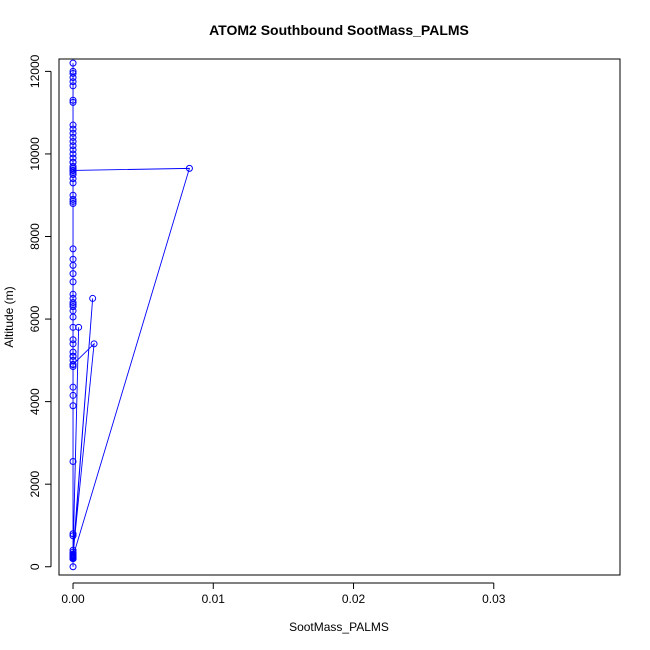  What do you see at coordinates (35, 484) in the screenshot?
I see `y-tick-label: 2000` at bounding box center [35, 484].